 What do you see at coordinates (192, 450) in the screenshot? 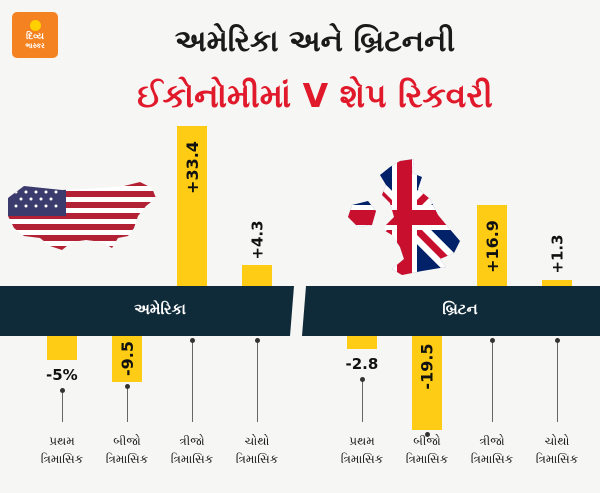
I see `quarter-label-0-2: ત્રીજો ત્રિમાસિક` at bounding box center [192, 450].